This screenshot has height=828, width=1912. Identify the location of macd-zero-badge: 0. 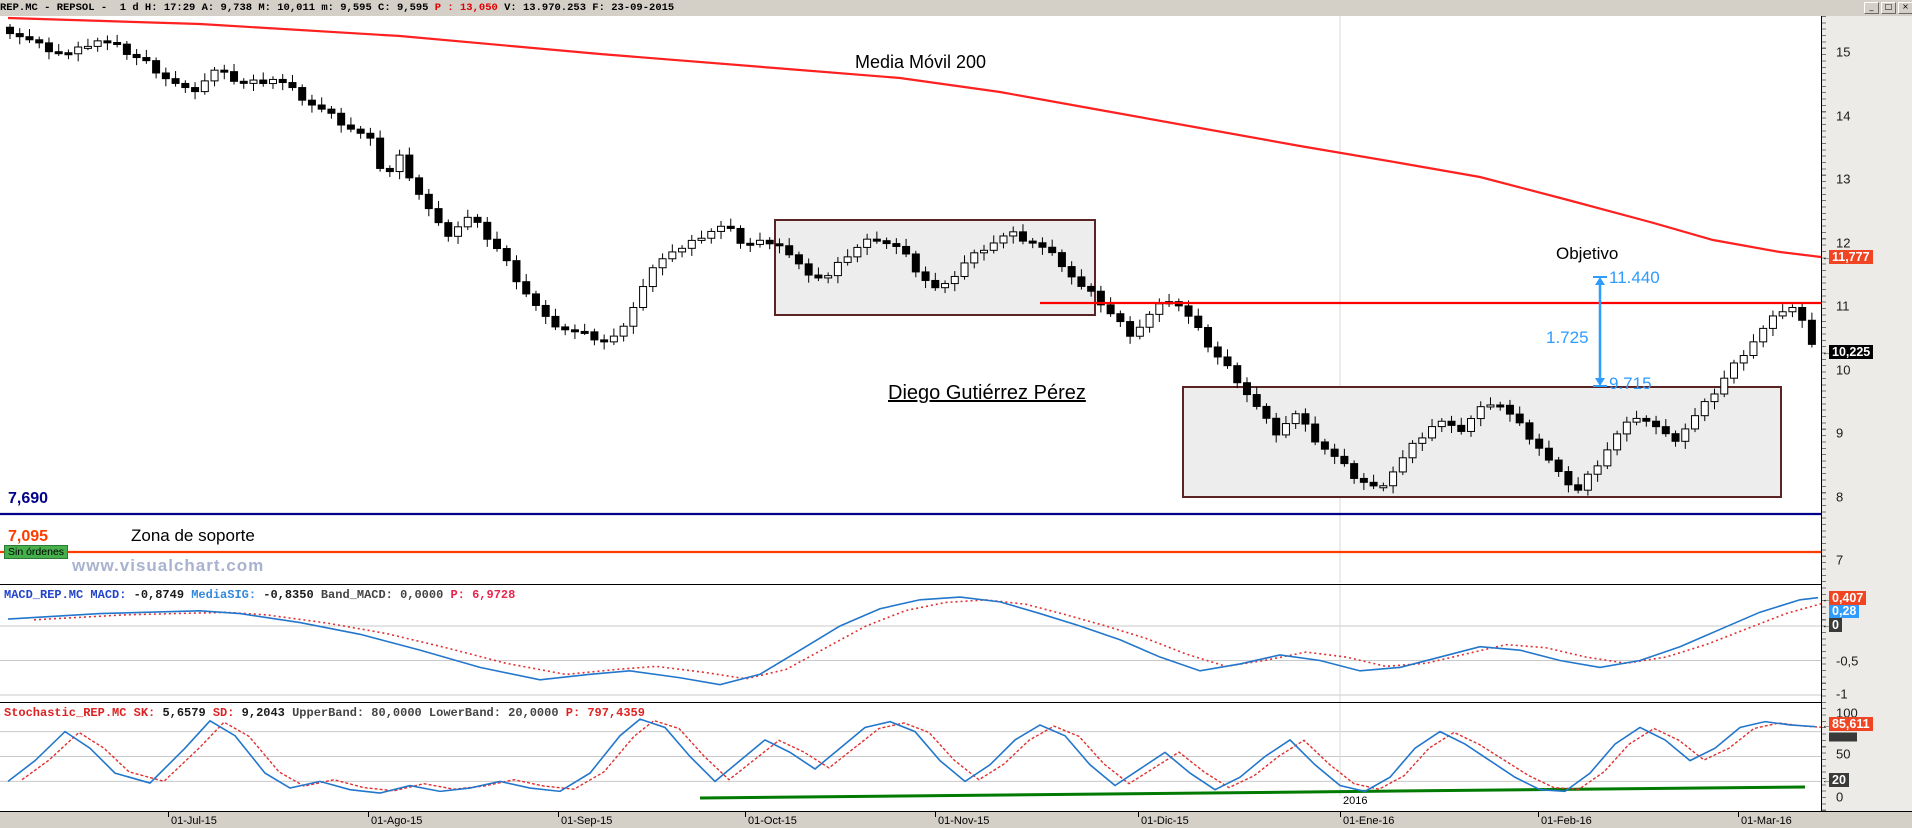
(1835, 625).